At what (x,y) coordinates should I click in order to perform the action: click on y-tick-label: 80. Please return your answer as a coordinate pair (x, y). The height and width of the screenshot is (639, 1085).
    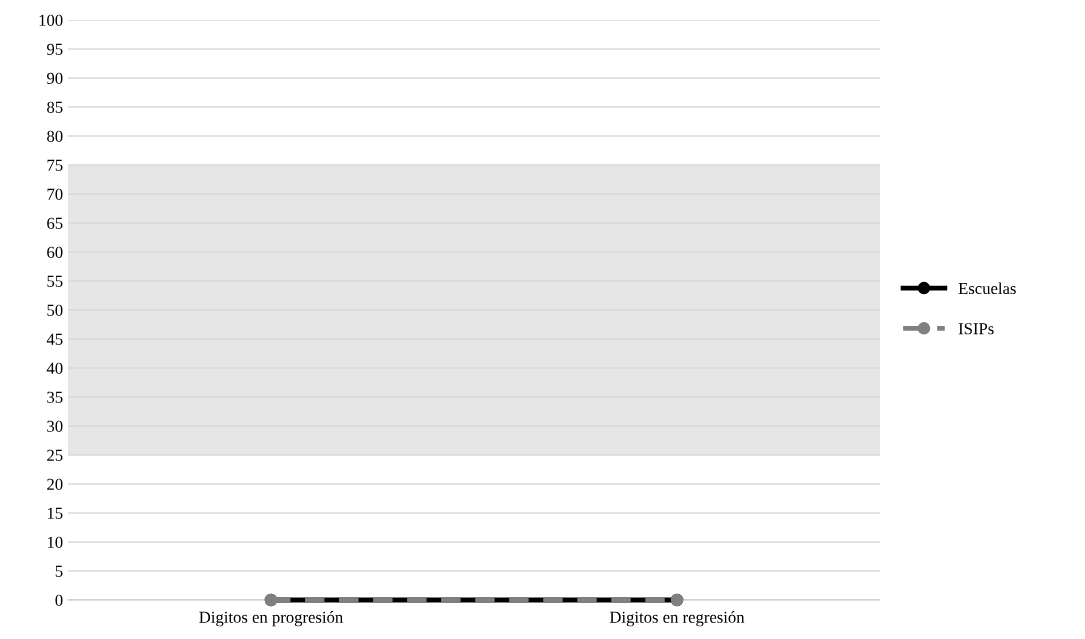
    Looking at the image, I should click on (55, 136).